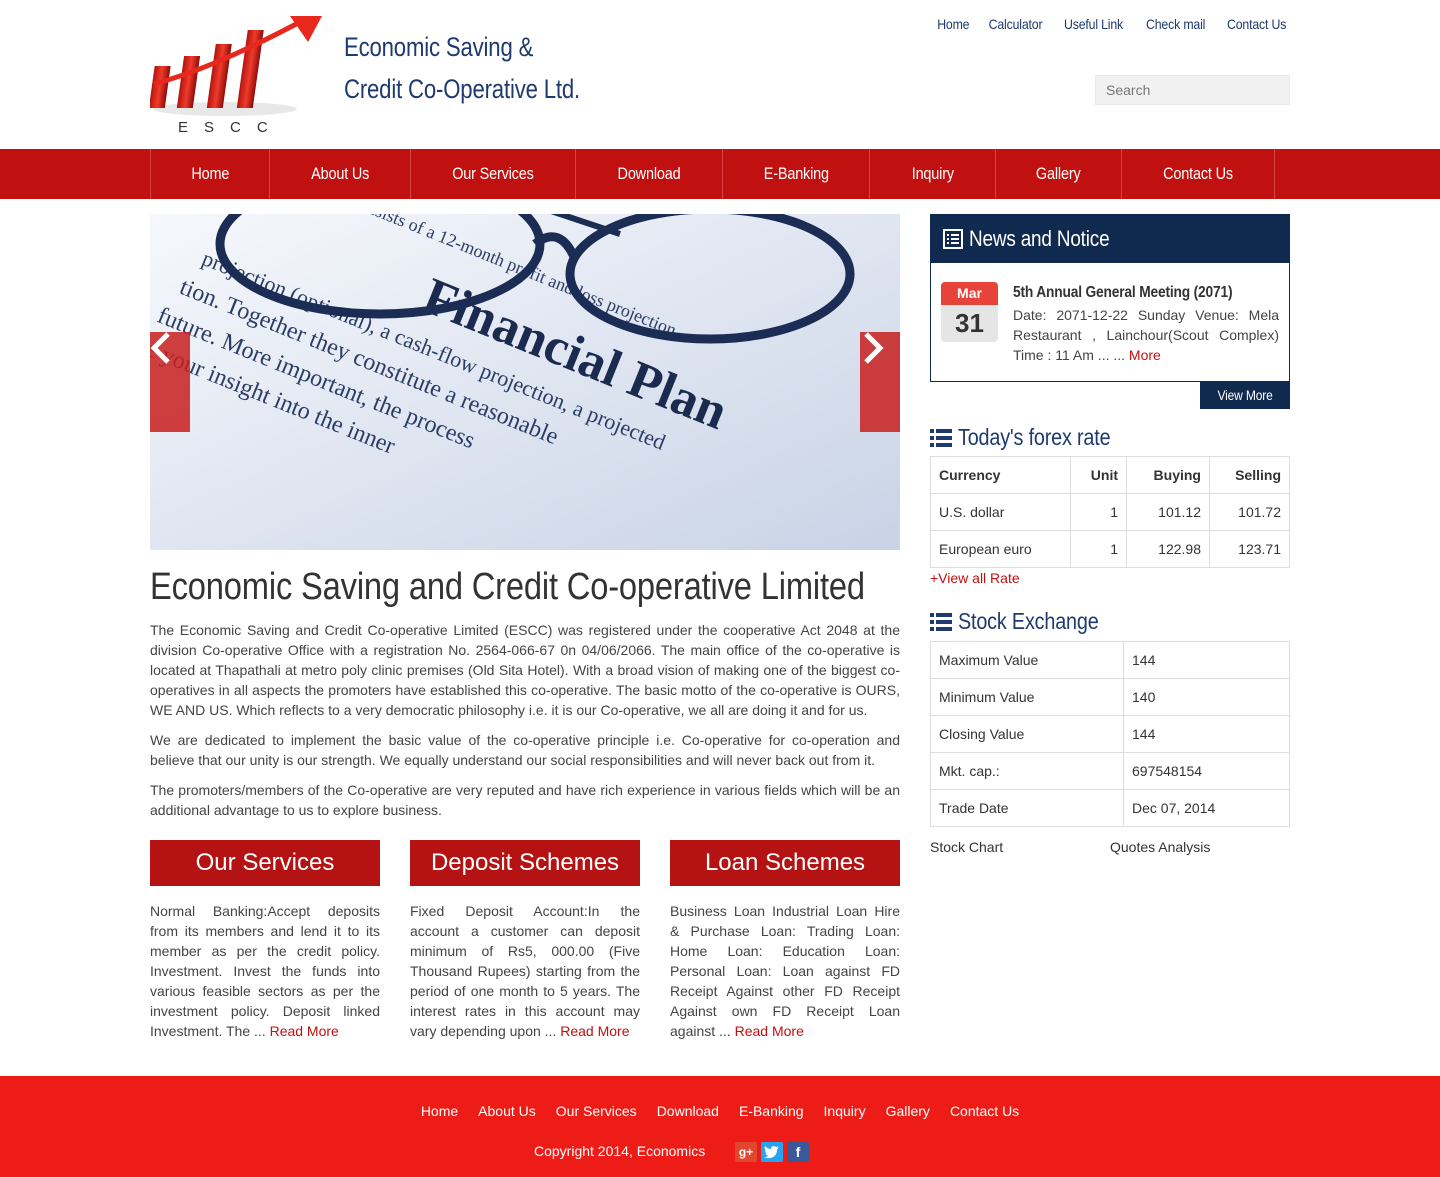 The image size is (1440, 1177). I want to click on view-all-rate-link: +View all Rate, so click(975, 578).